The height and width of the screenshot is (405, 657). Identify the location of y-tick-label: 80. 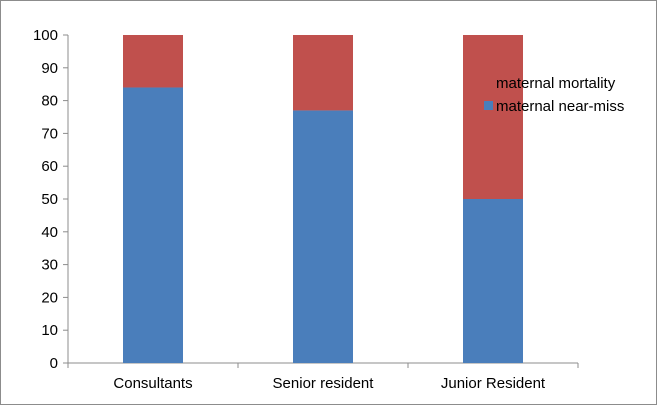
(49, 101).